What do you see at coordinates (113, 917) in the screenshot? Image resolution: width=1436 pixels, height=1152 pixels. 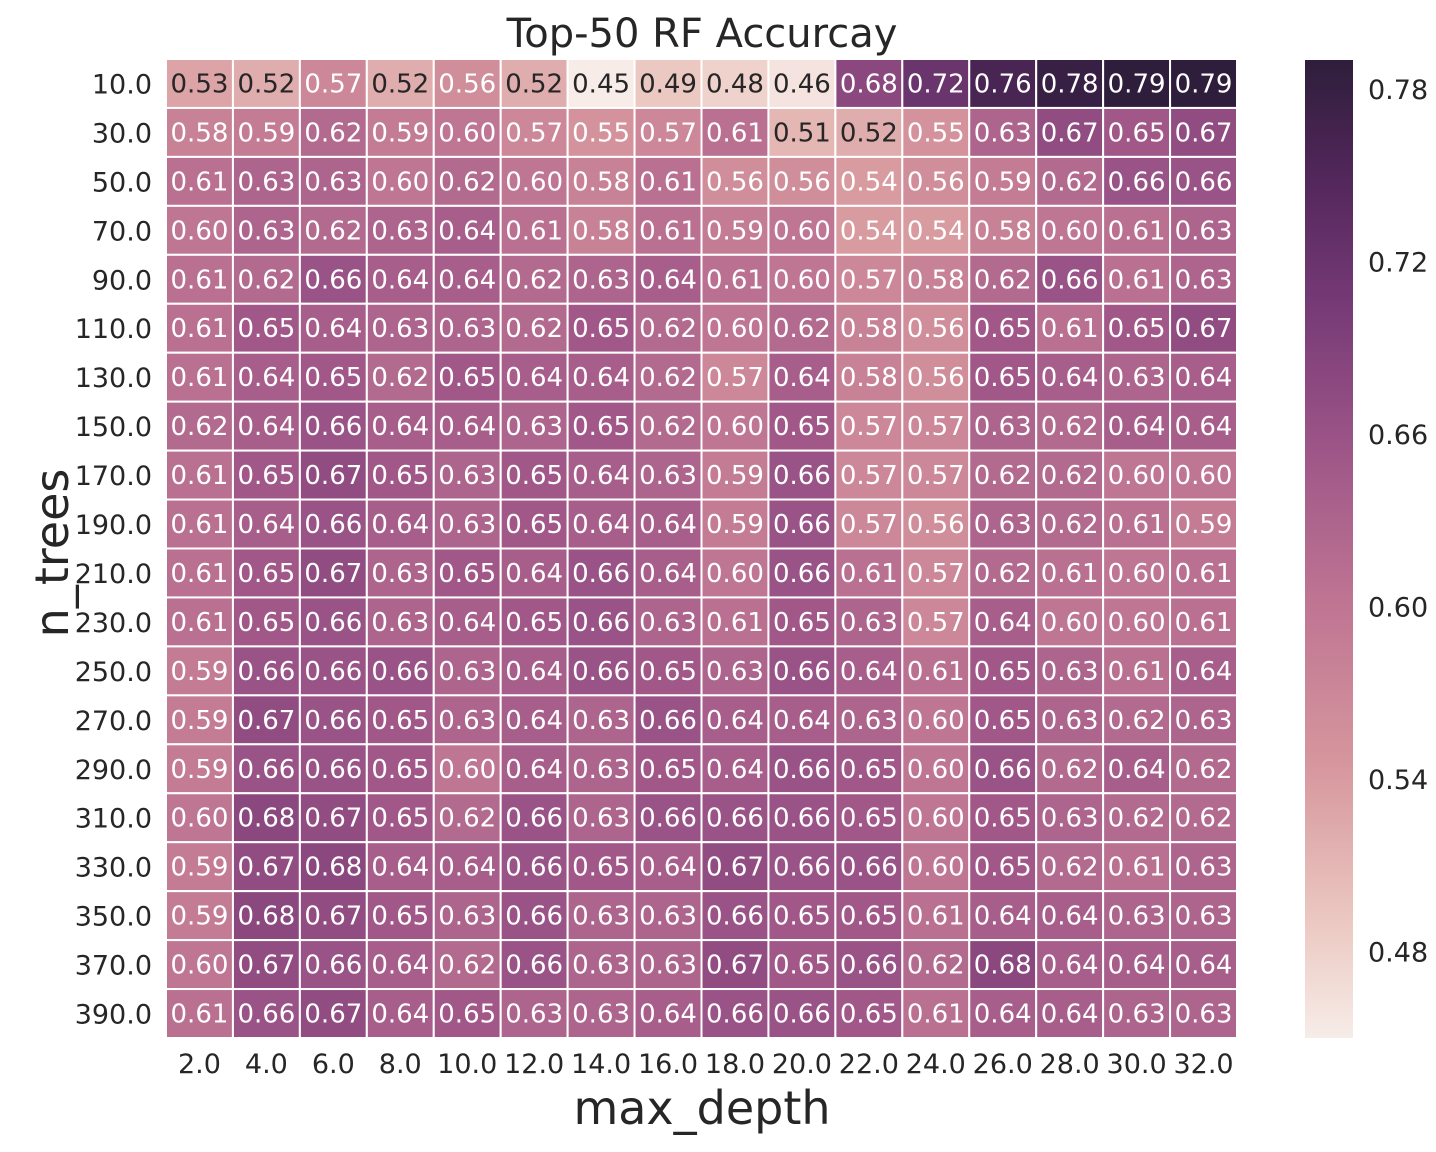 I see `y-tick-label: 350.0` at bounding box center [113, 917].